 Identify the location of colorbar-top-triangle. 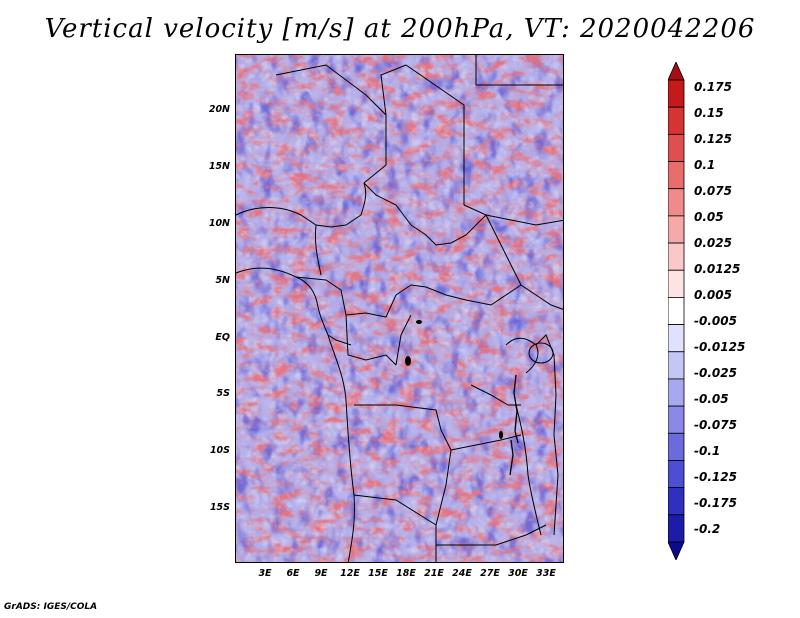
(676, 71).